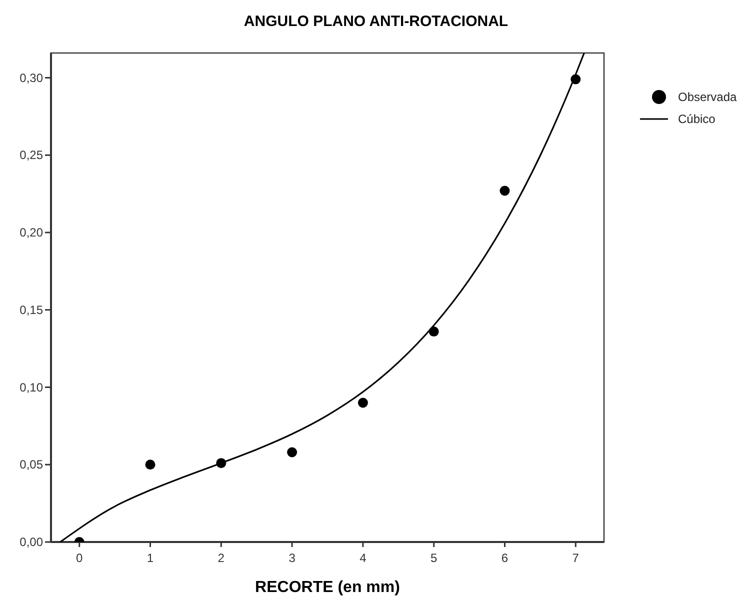 The height and width of the screenshot is (603, 752). I want to click on legend-label: Cúbico, so click(697, 119).